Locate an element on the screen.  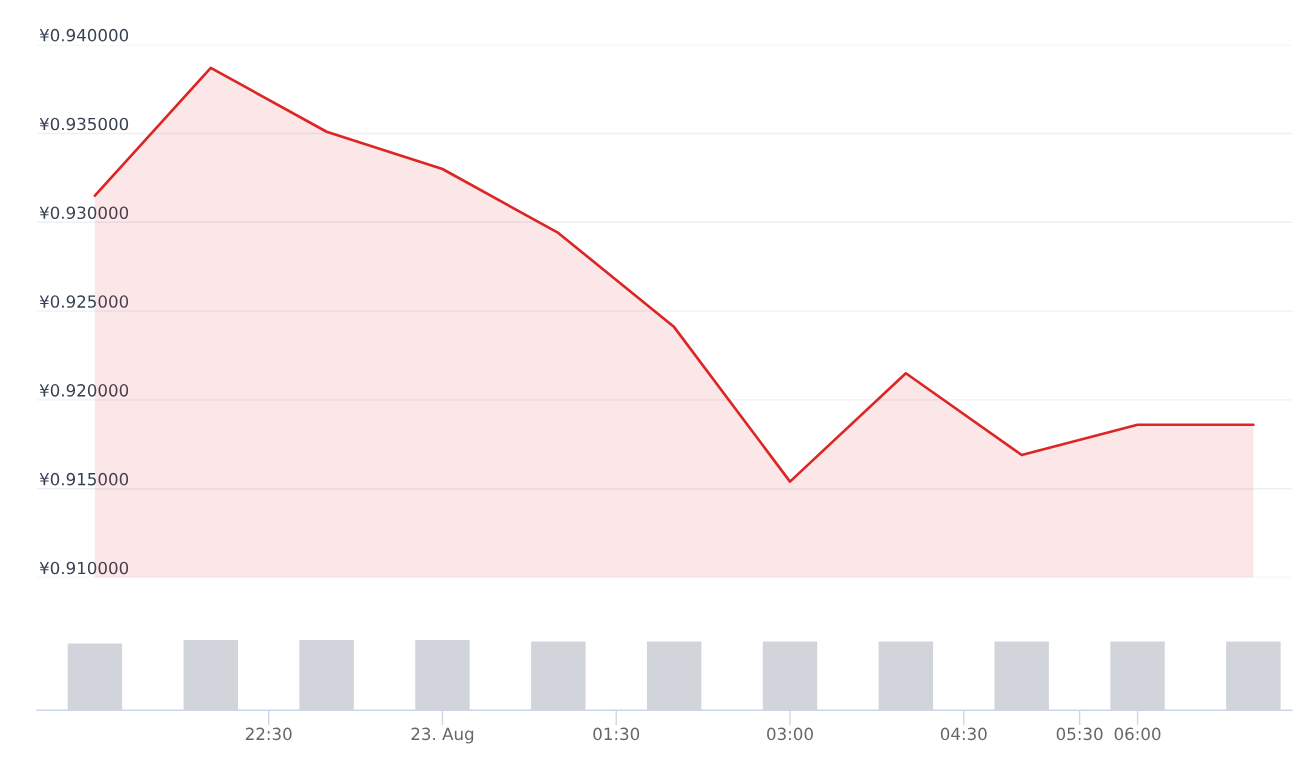
x-tick-label: 22:30 is located at coordinates (268, 734).